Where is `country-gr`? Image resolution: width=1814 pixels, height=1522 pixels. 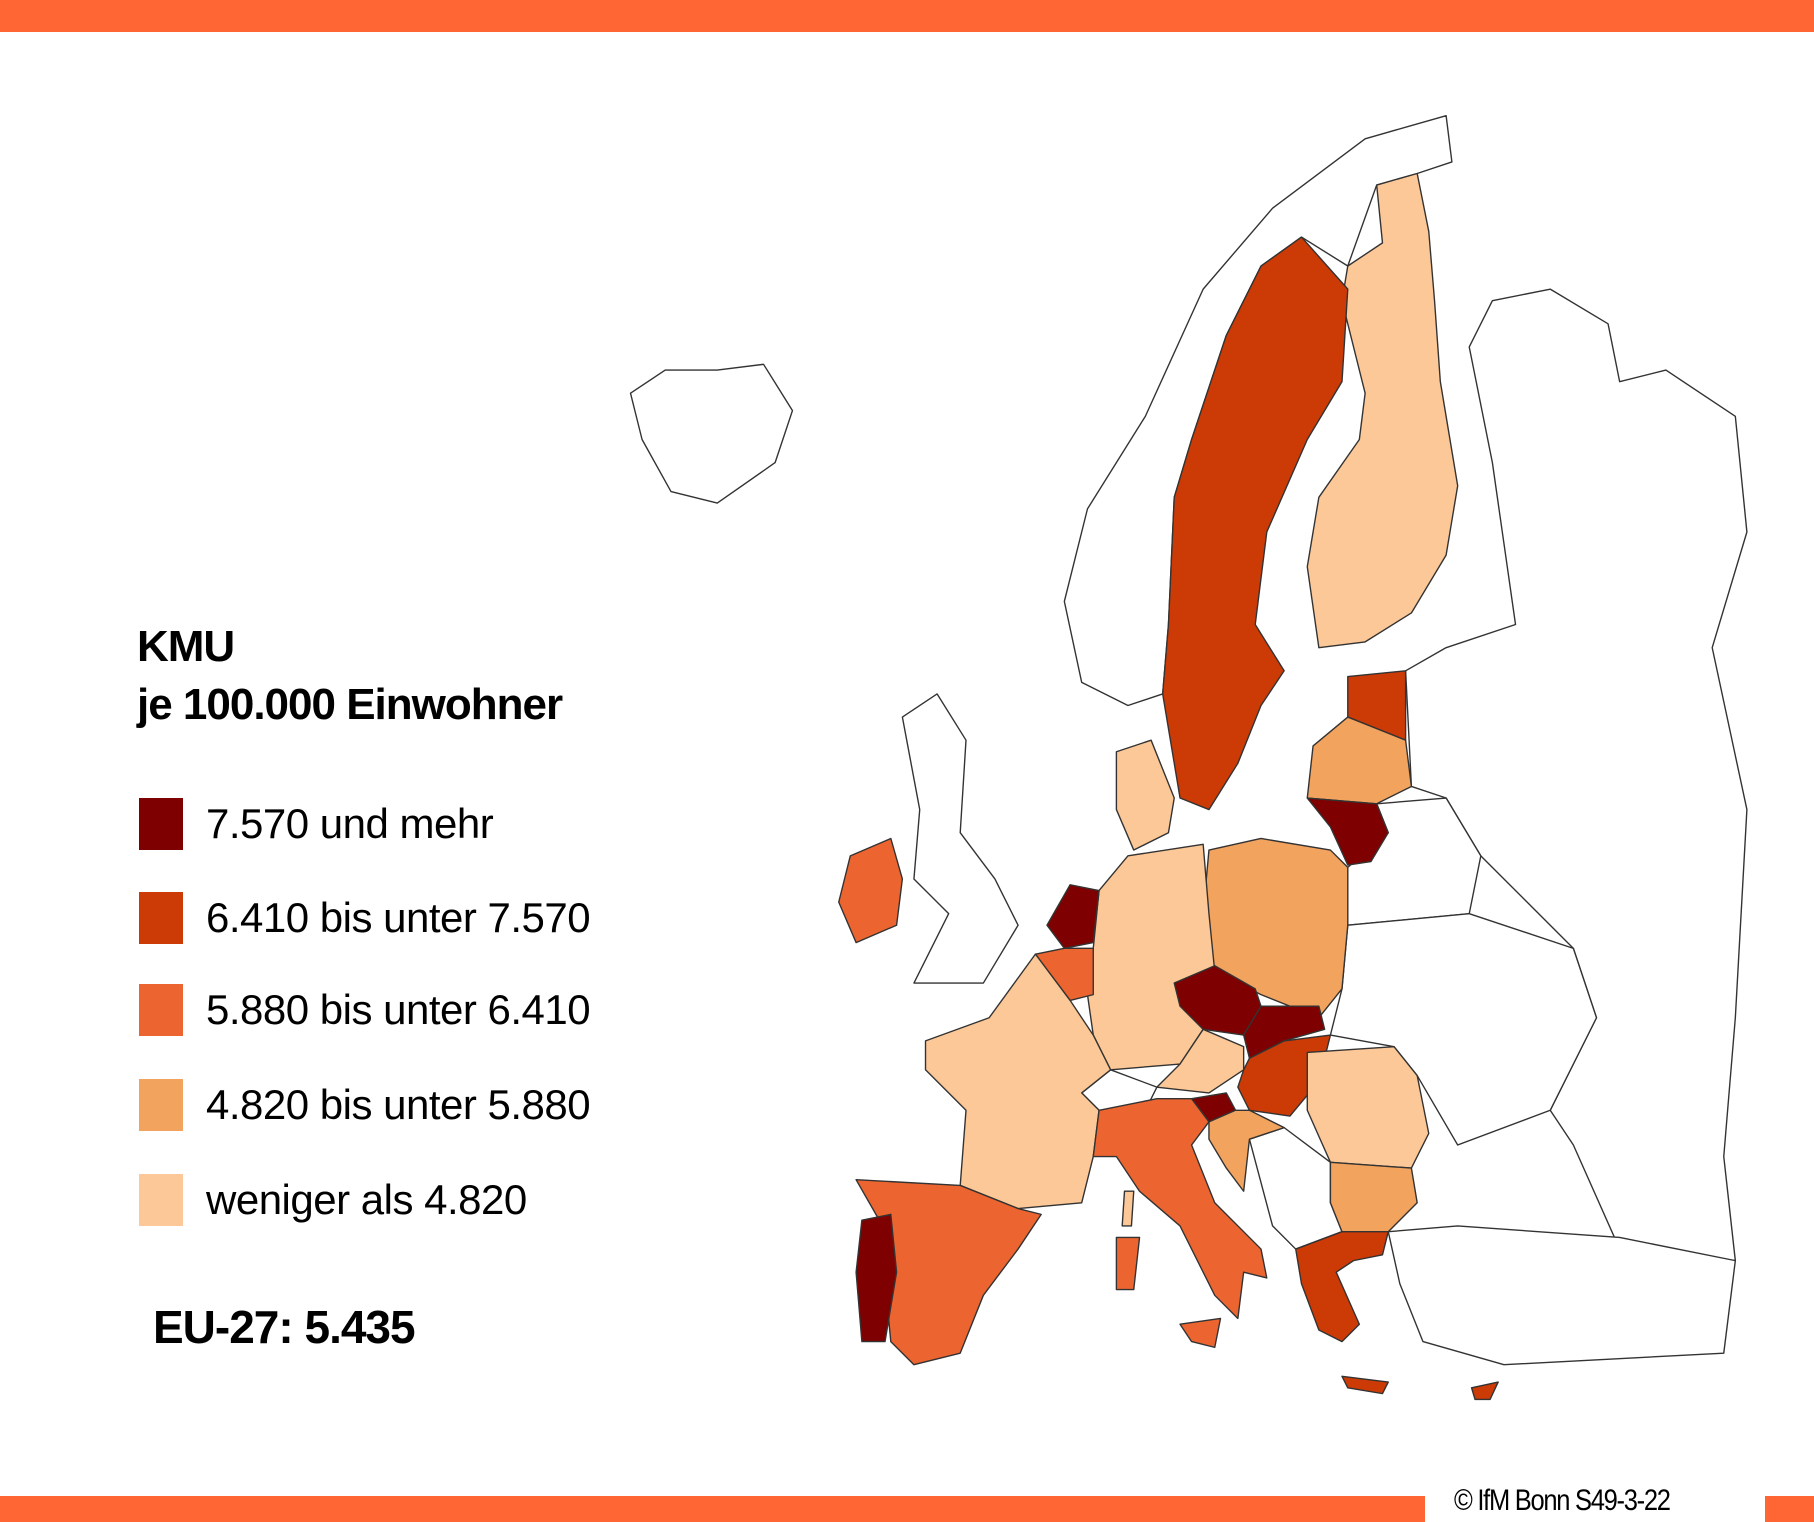
country-gr is located at coordinates (1342, 1287).